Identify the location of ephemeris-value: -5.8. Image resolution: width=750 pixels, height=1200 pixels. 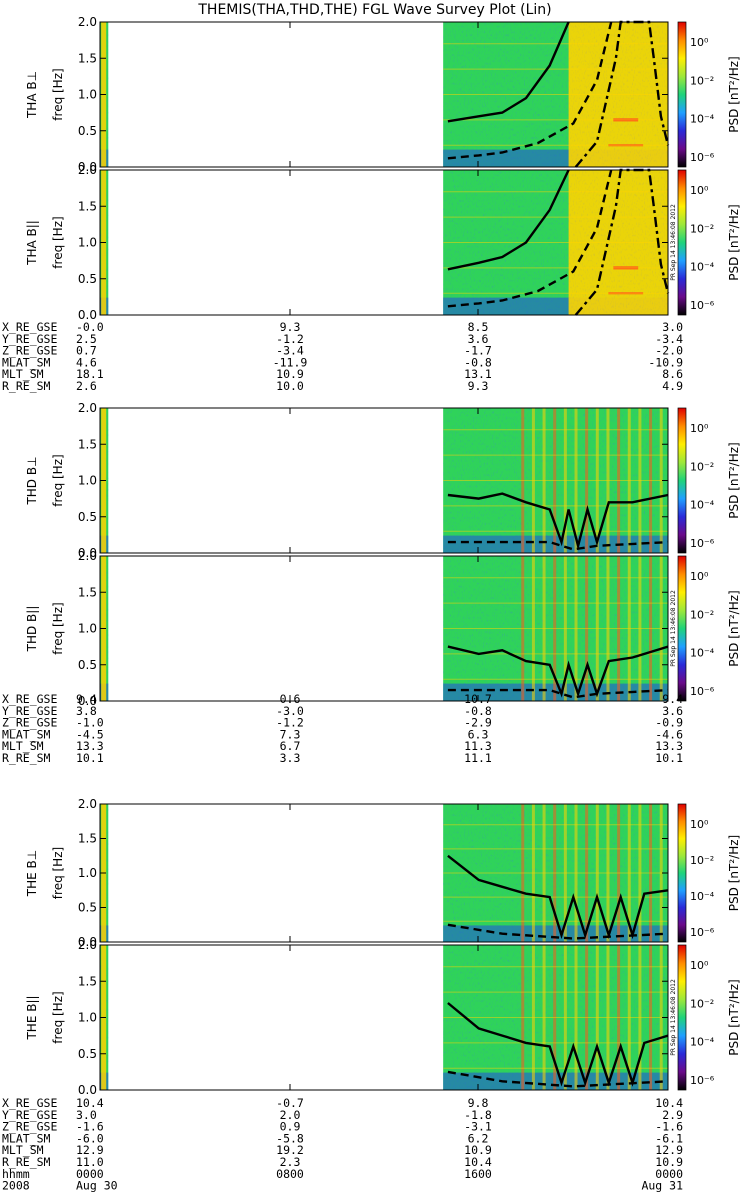
(290, 1138).